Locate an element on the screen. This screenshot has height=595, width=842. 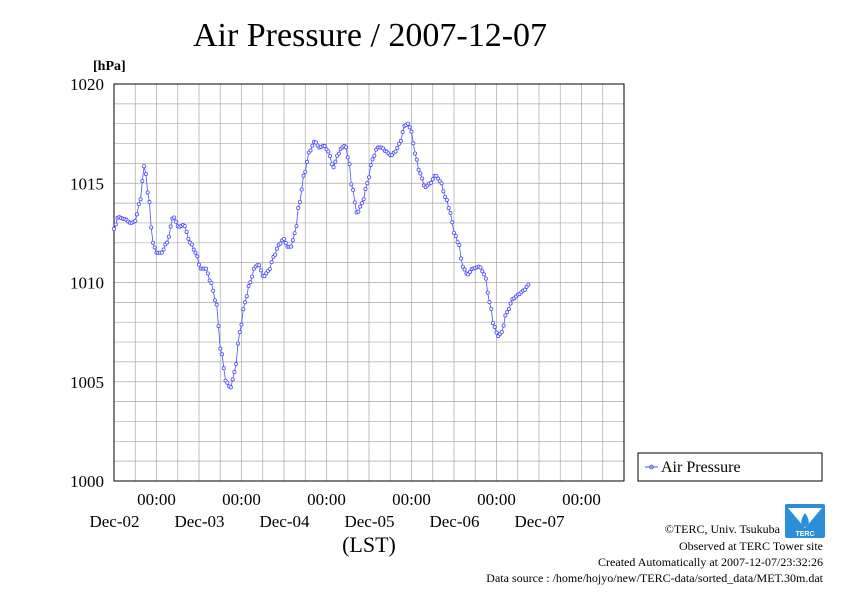
x-axis-label: (LST) is located at coordinates (369, 544).